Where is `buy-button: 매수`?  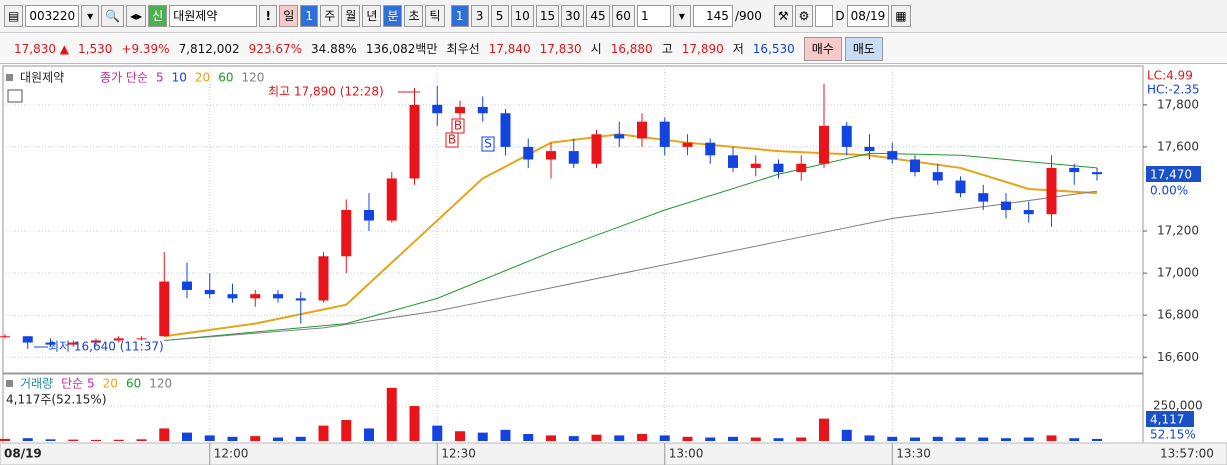 buy-button: 매수 is located at coordinates (822, 48).